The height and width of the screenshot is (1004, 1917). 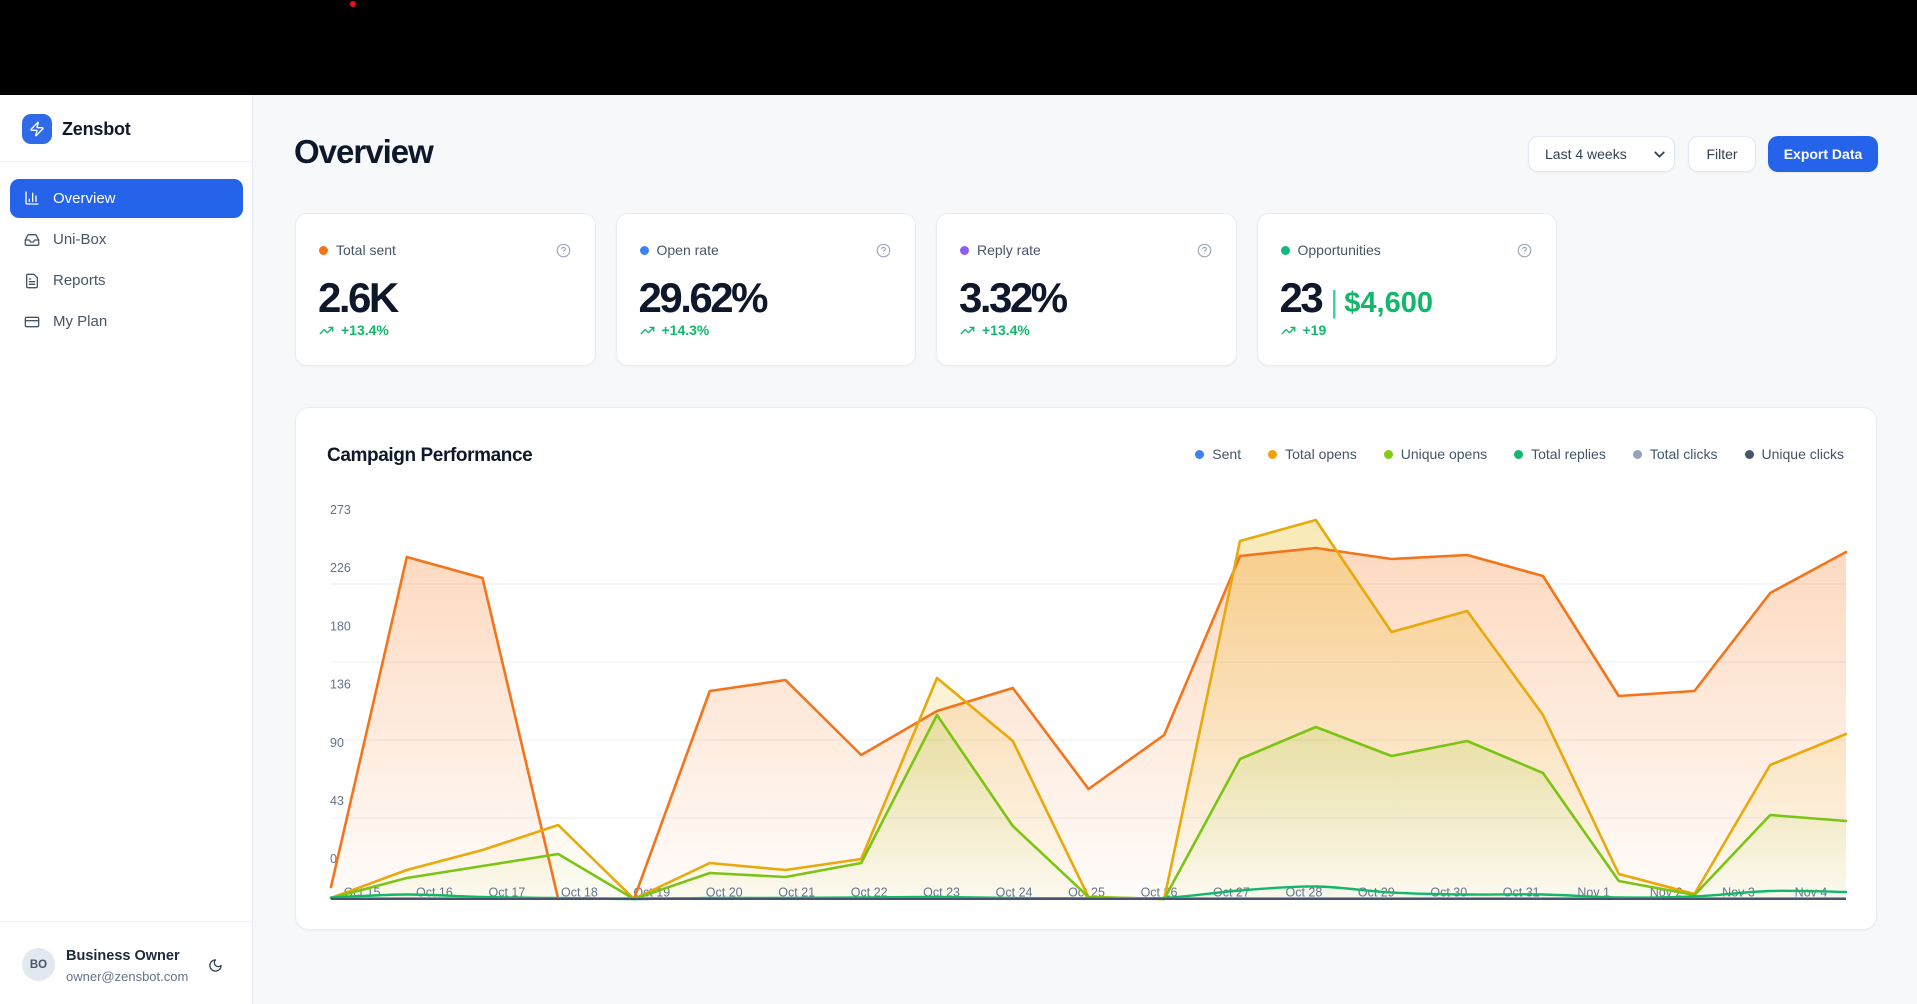 I want to click on svg-text: Oct 20, so click(x=724, y=893).